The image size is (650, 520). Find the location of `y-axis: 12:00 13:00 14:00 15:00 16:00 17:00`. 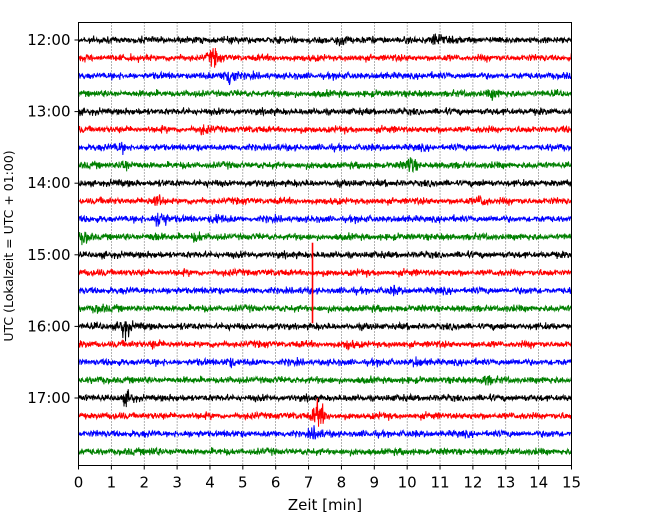

y-axis: 12:00 13:00 14:00 15:00 16:00 17:00 is located at coordinates (53, 219).